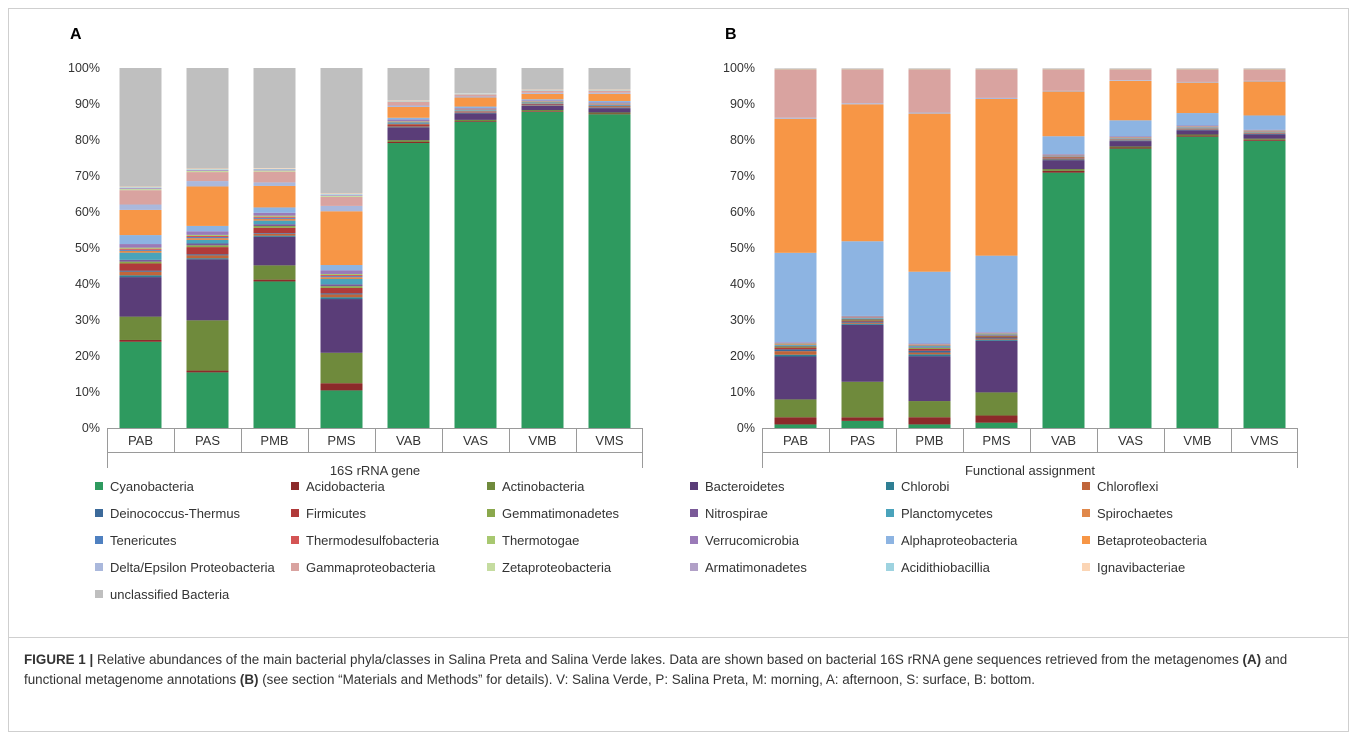  What do you see at coordinates (87, 392) in the screenshot?
I see `y-tick-label: 10%` at bounding box center [87, 392].